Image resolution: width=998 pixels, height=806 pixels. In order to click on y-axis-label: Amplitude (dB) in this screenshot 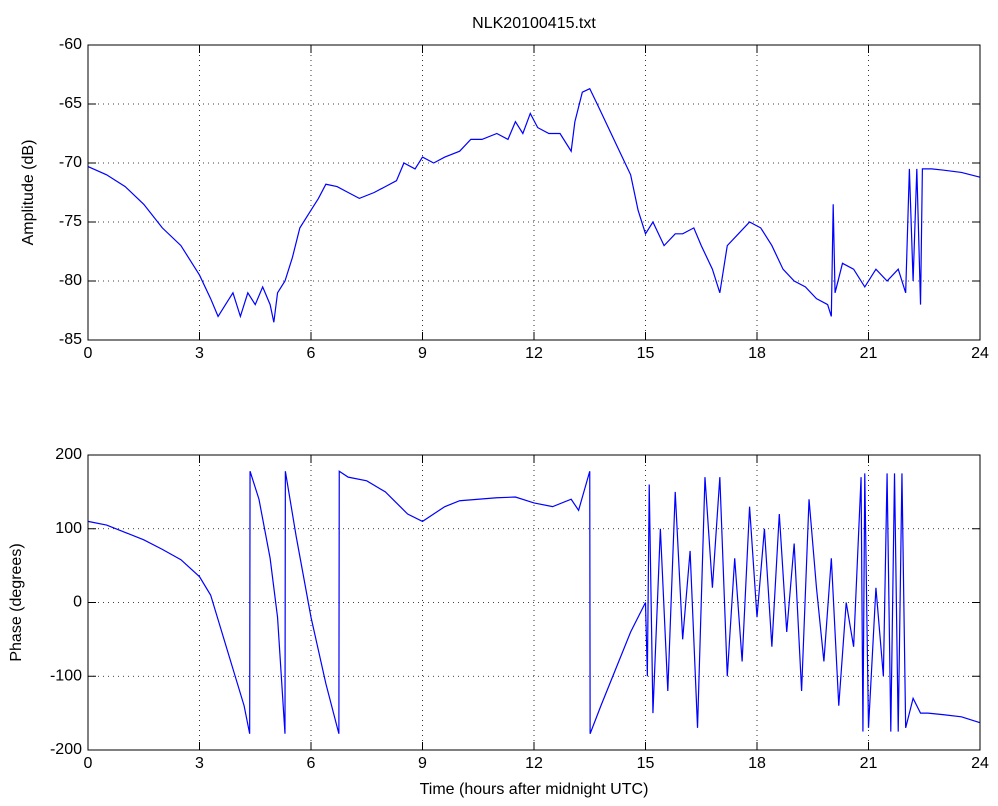, I will do `click(28, 193)`.